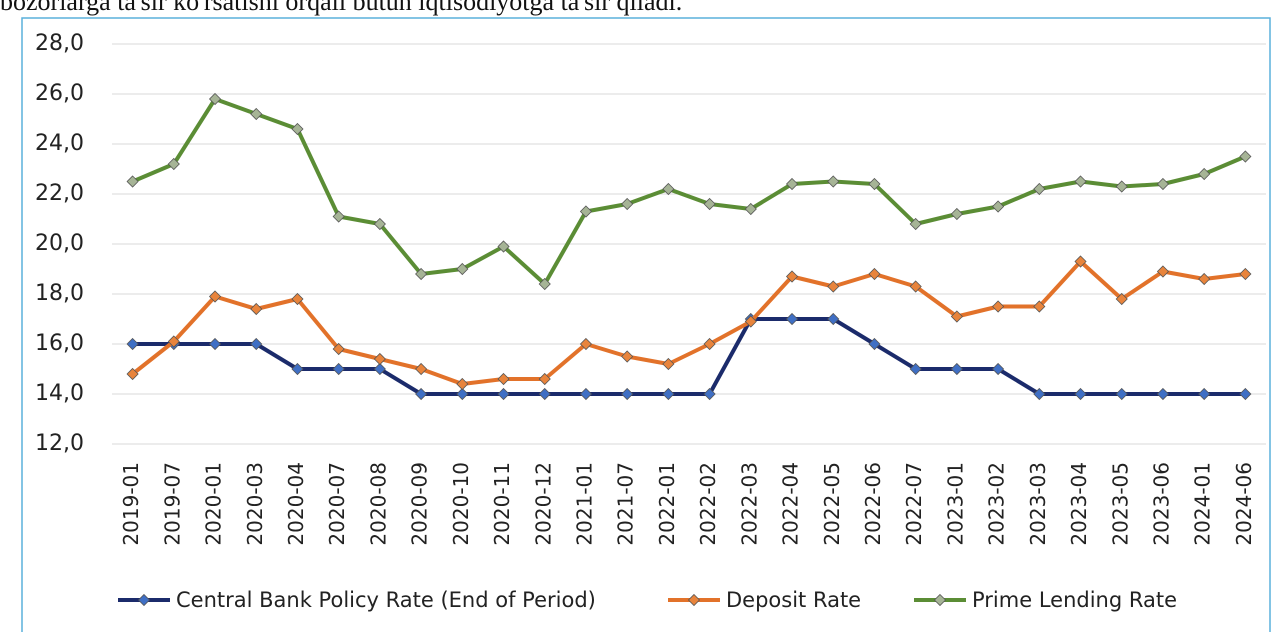 The height and width of the screenshot is (632, 1279). What do you see at coordinates (59, 193) in the screenshot?
I see `y-tick-label: 22,0` at bounding box center [59, 193].